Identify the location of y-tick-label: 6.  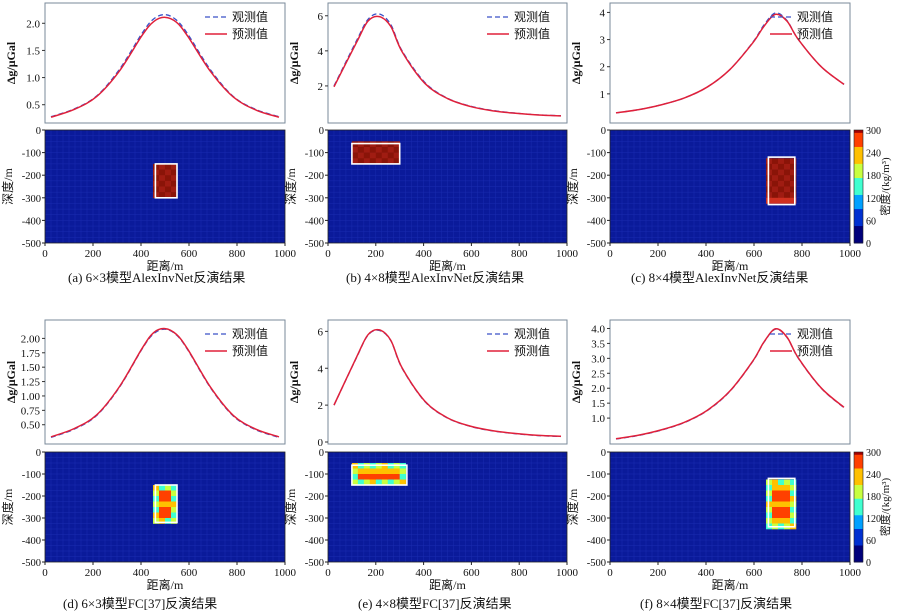
(321, 332).